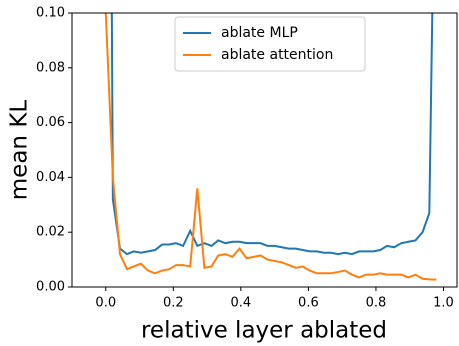 The width and height of the screenshot is (459, 346). Describe the element at coordinates (50, 13) in the screenshot. I see `y-tick-label: 0.10` at that location.